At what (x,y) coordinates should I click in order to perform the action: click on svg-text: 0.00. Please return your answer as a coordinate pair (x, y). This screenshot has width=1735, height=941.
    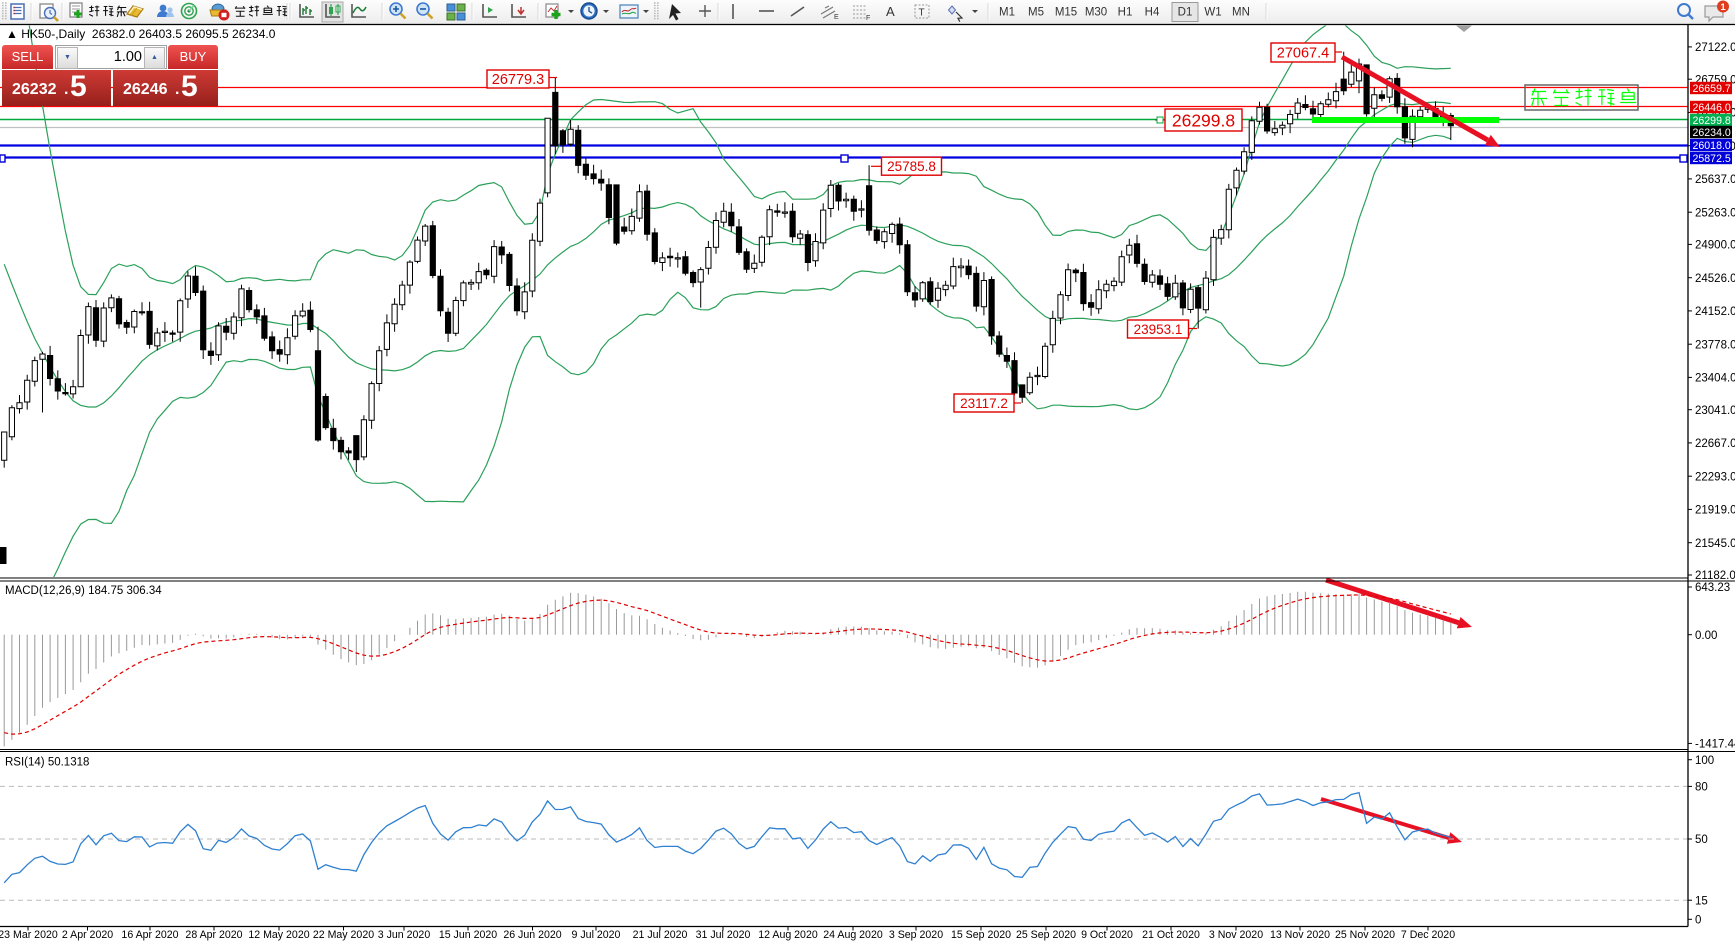
    Looking at the image, I should click on (1706, 636).